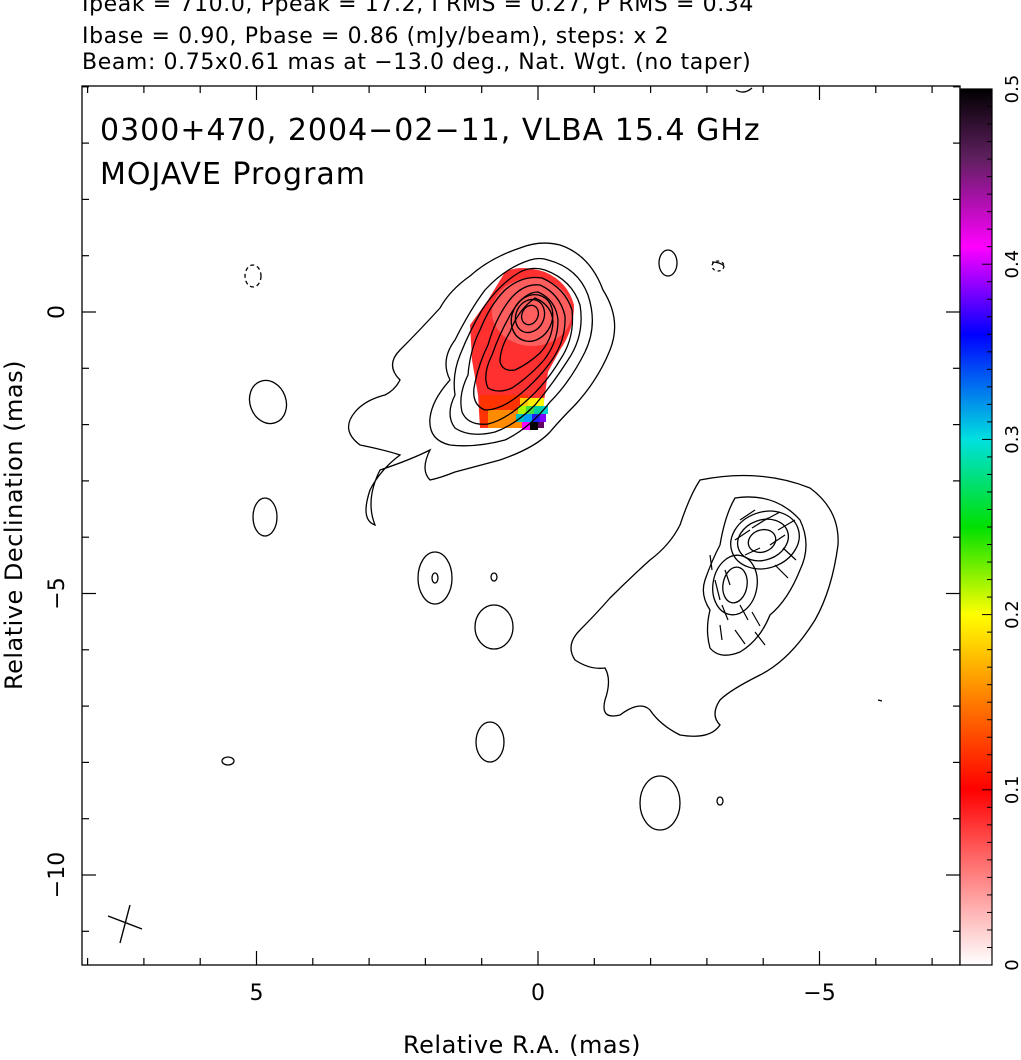 This screenshot has height=1060, width=1021. I want to click on x-tick-labels: 5 0 −5, so click(543, 993).